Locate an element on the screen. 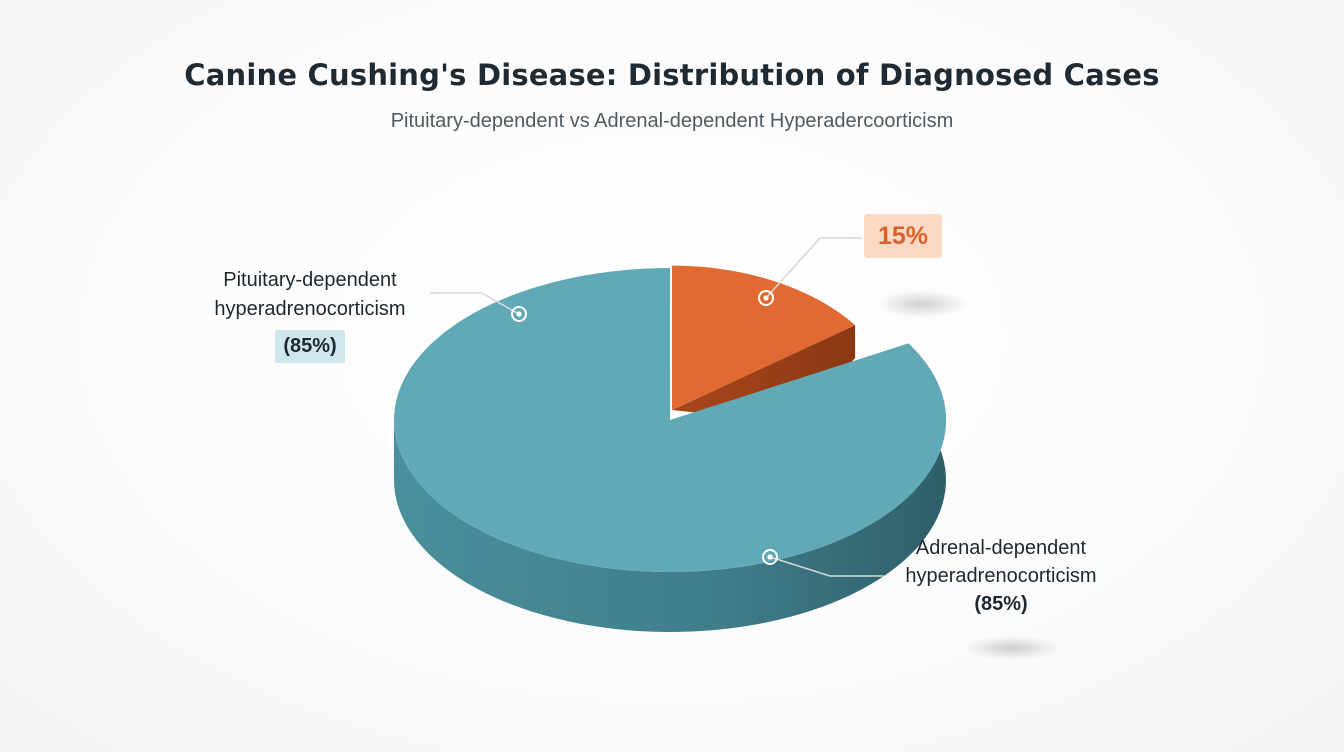  adrenal-slice-leader-dot is located at coordinates (766, 298).